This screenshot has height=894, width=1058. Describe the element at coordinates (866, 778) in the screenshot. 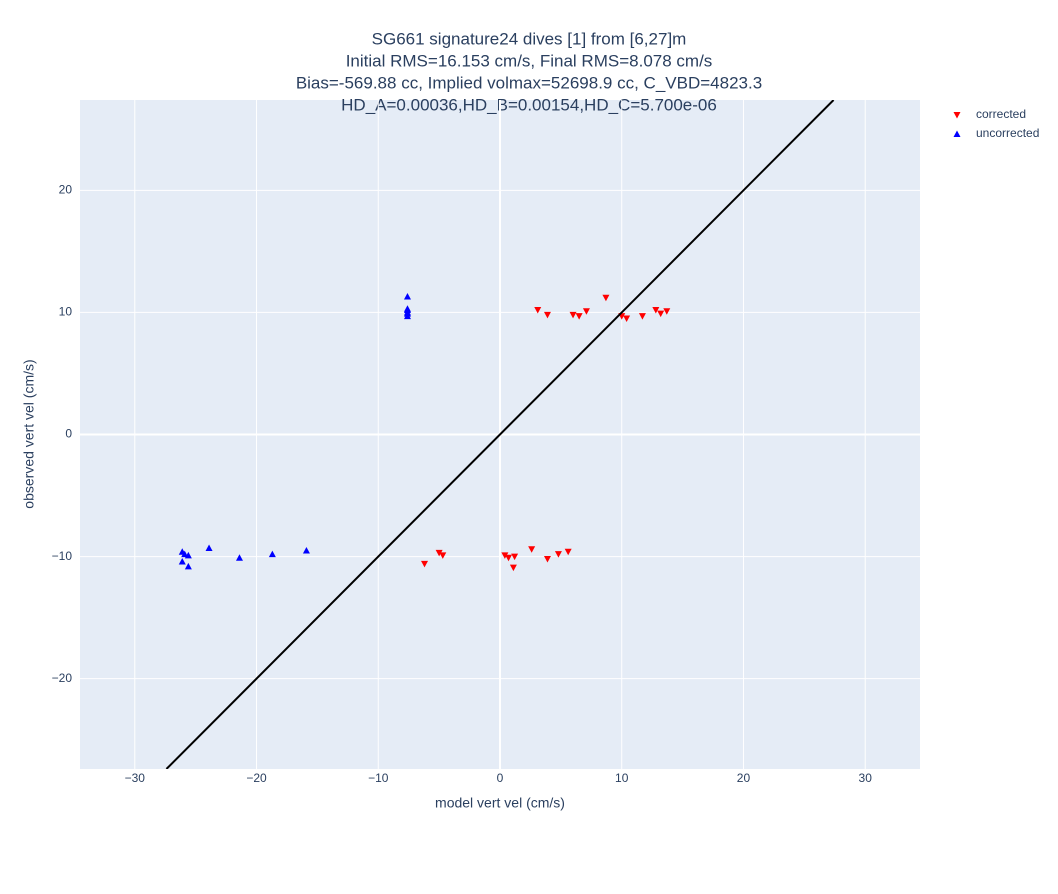

I see `x-tick-label: 30` at that location.